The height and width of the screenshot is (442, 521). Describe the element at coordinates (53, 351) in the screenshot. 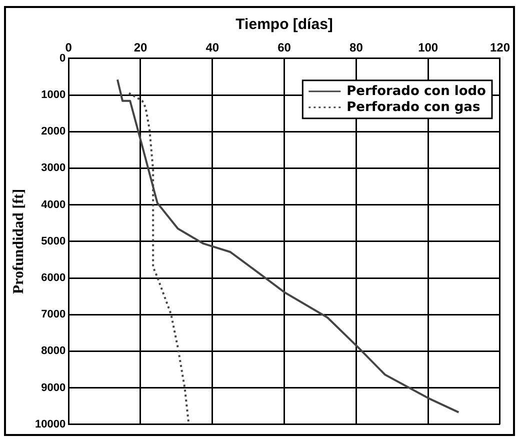

I see `y-tick-label: 8000` at that location.